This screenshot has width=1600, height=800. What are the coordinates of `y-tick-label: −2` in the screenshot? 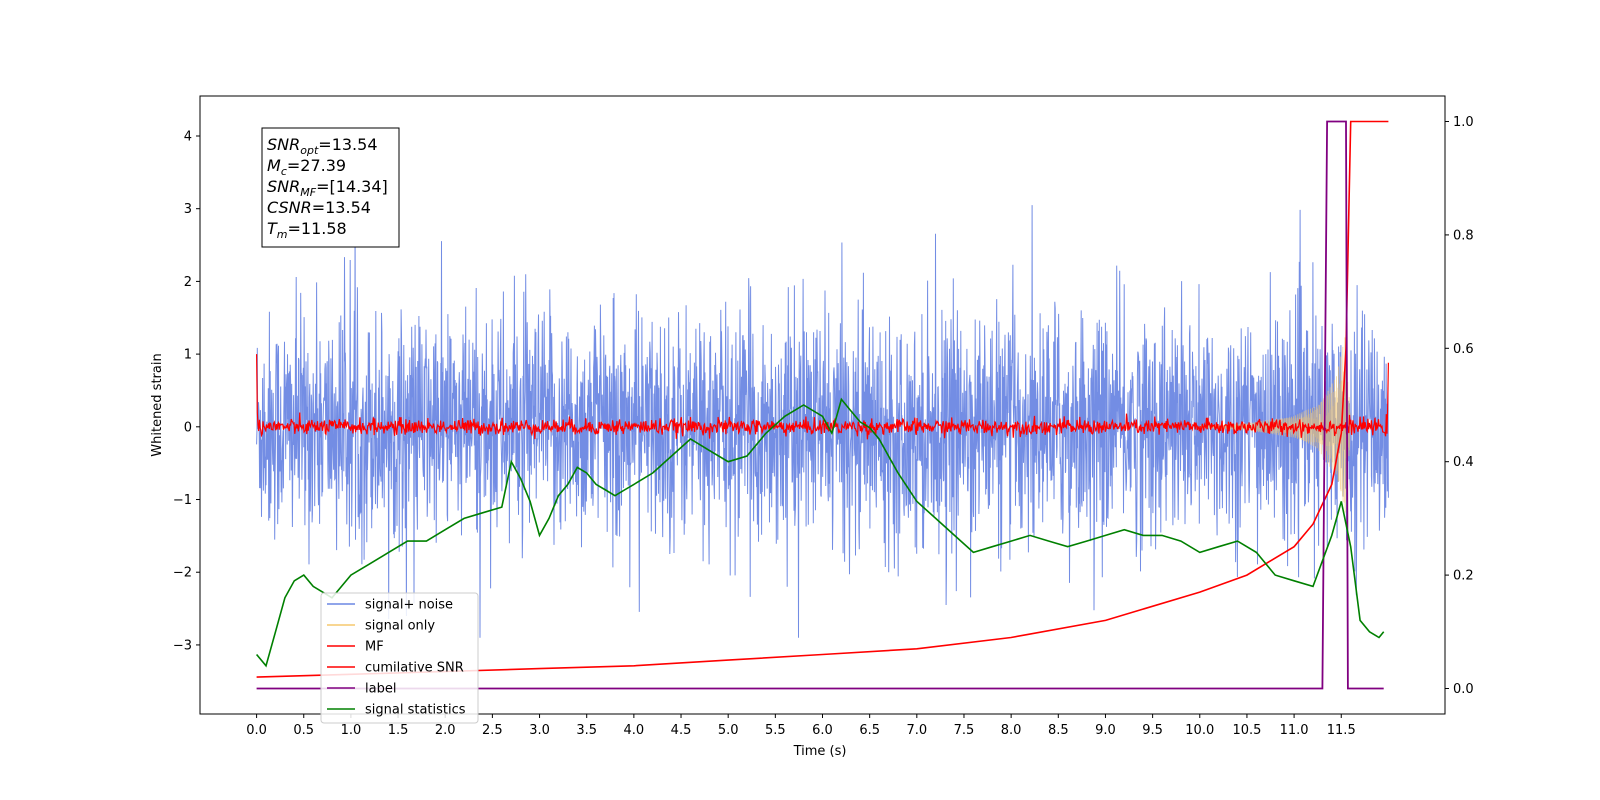 It's located at (182, 573).